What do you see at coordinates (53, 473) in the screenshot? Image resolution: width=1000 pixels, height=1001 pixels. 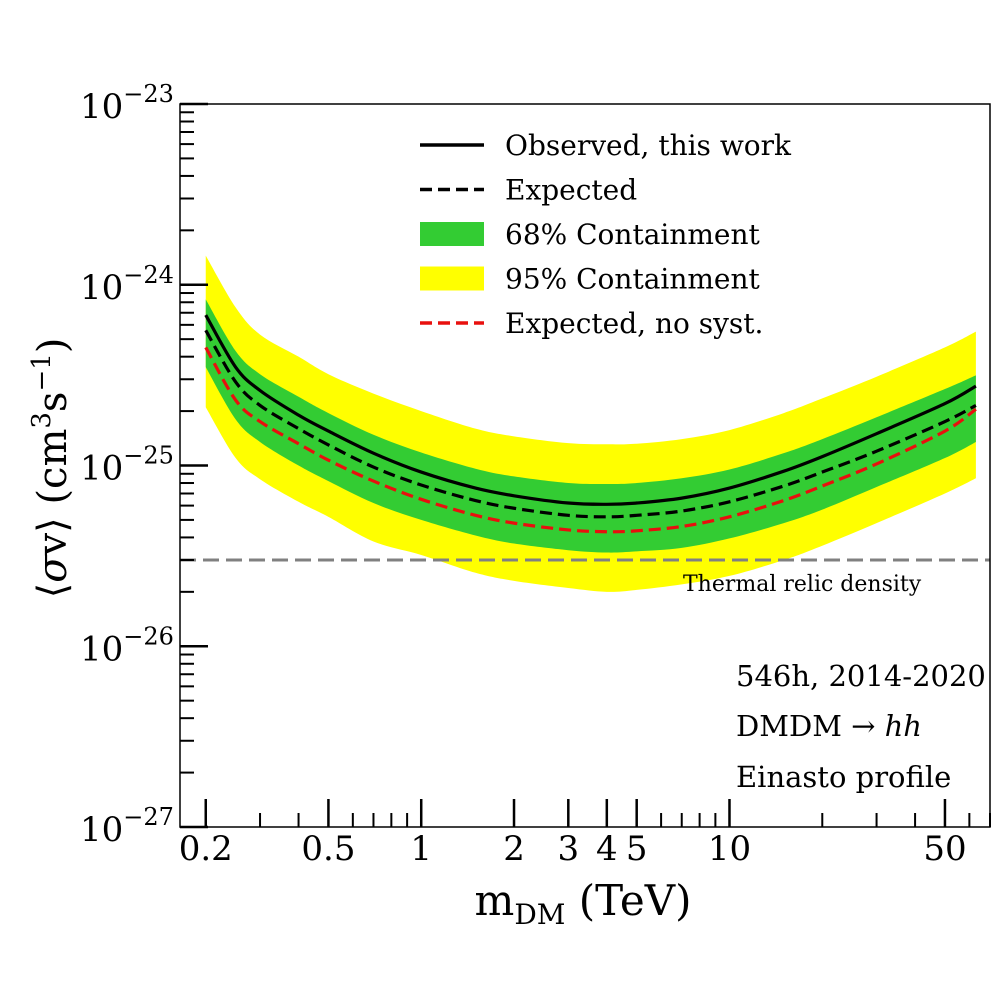 I see `y-label-unit-open: (cm` at bounding box center [53, 473].